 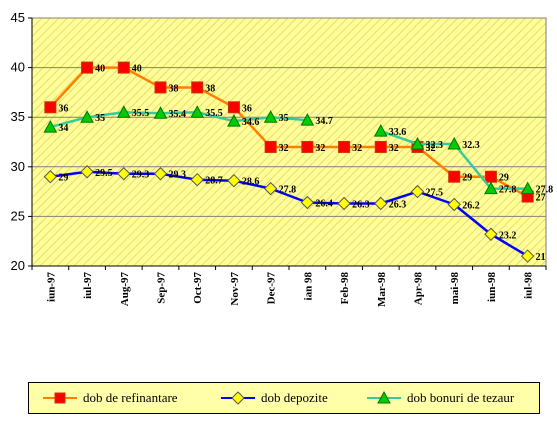 I want to click on data-label: 29.5, so click(x=104, y=173).